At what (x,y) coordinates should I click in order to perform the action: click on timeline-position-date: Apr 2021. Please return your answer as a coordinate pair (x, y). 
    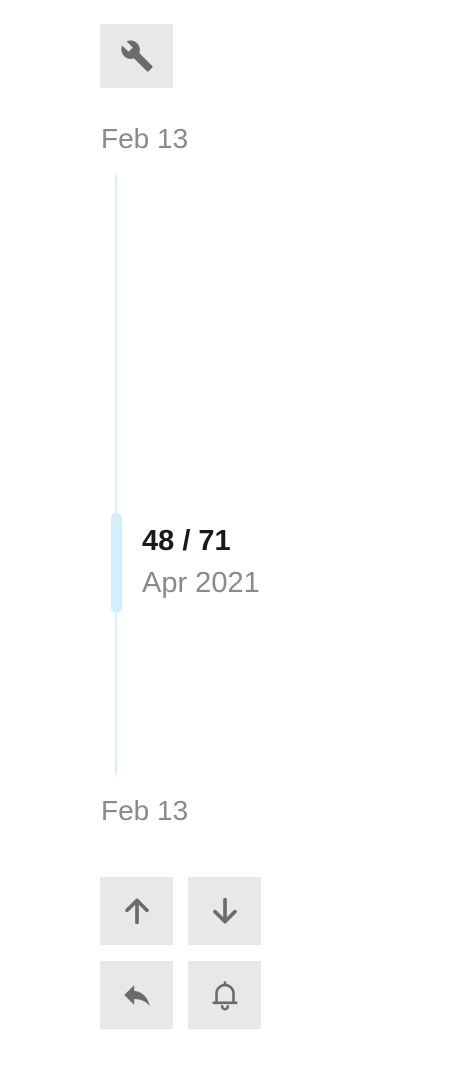
    Looking at the image, I should click on (201, 583).